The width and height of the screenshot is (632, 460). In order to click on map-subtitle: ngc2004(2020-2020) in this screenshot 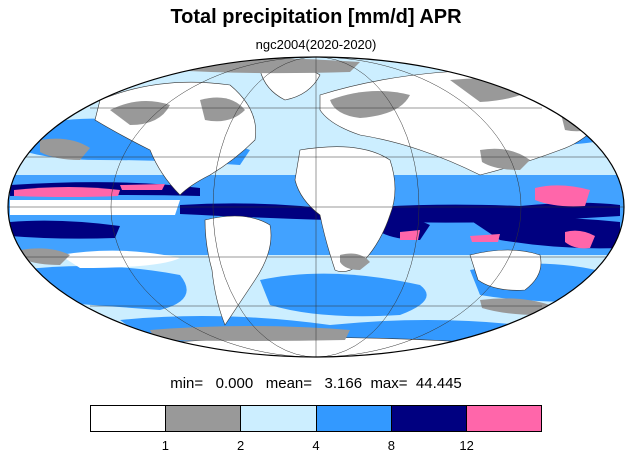, I will do `click(316, 44)`.